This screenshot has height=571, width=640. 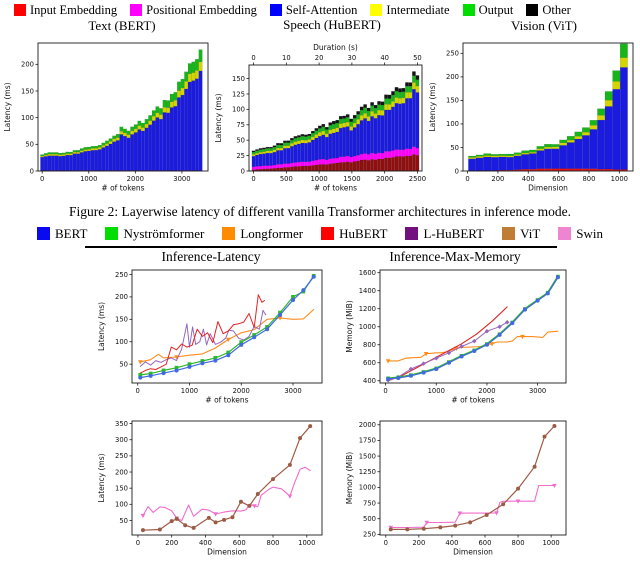 What do you see at coordinates (164, 233) in the screenshot?
I see `legend-label: Nyströmformer` at bounding box center [164, 233].